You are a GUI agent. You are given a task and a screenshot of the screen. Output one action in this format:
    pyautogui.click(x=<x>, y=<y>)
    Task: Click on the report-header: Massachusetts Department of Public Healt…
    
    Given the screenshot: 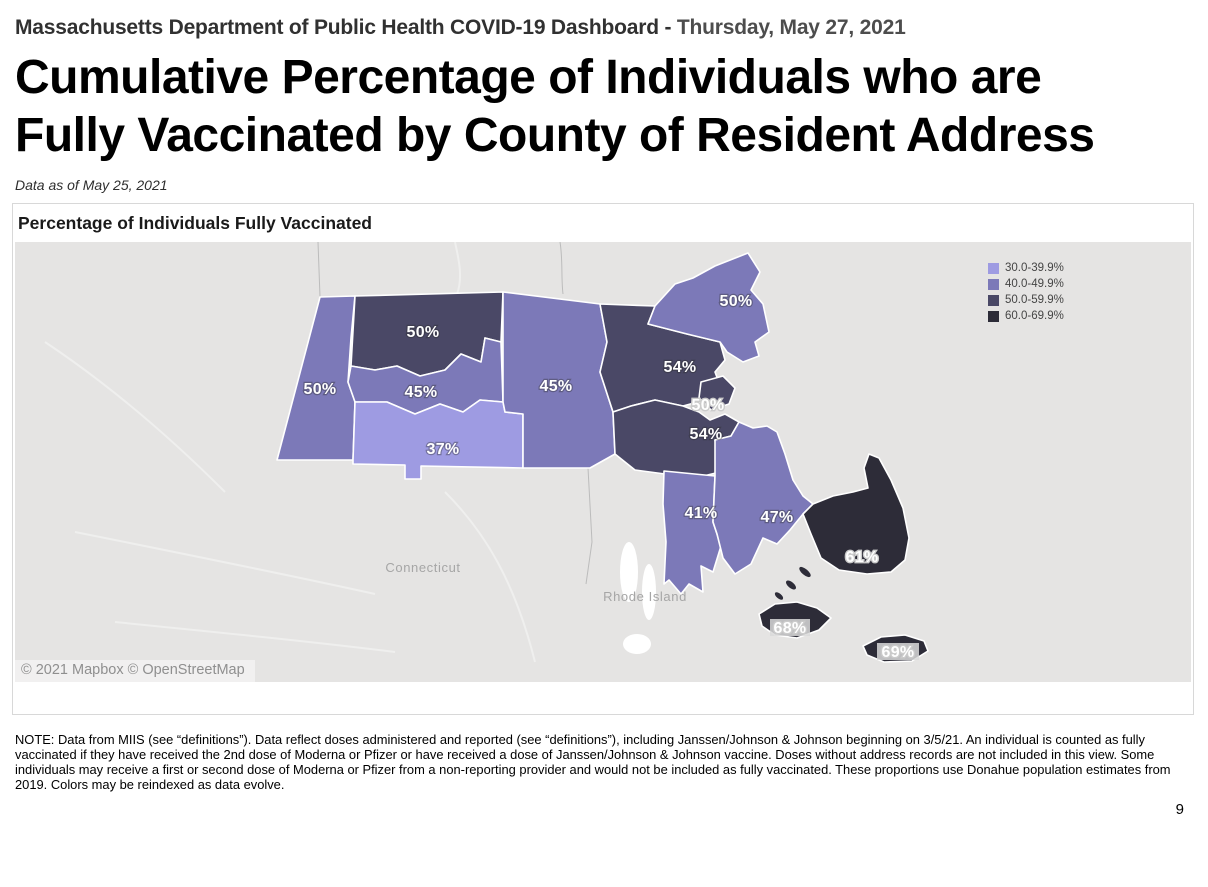 What is the action you would take?
    pyautogui.click(x=604, y=20)
    